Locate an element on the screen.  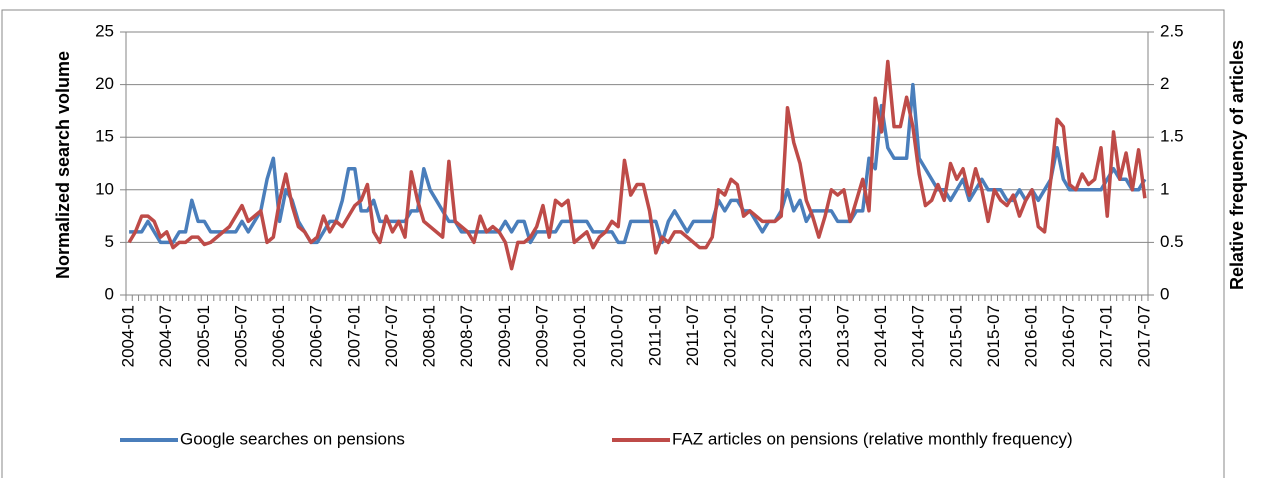
x-tick-label: 2008-07 is located at coordinates (466, 336).